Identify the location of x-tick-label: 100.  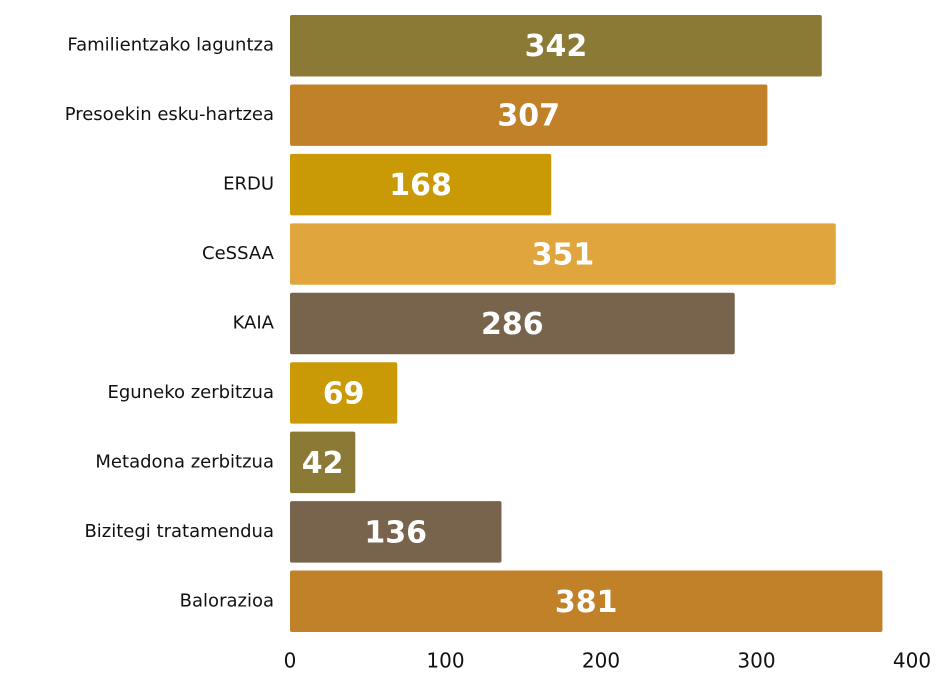
(445, 661).